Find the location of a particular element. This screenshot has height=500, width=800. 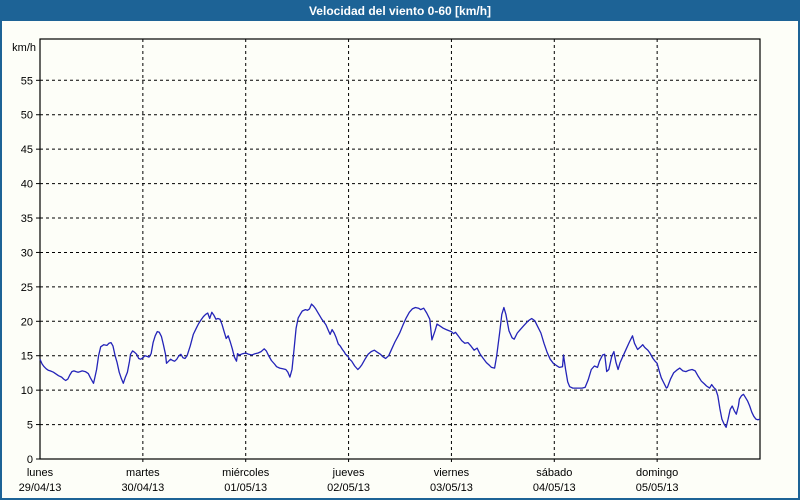

title-bar: Velocidad del viento 0-60 [km/h] is located at coordinates (400, 11).